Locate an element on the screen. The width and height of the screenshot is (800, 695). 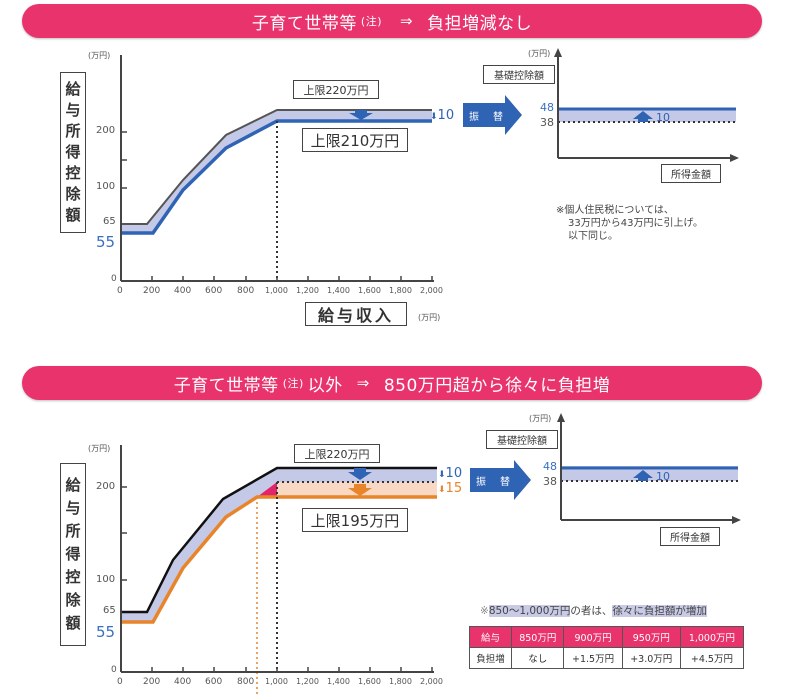
banner-middle: 以外 is located at coordinates (325, 385).